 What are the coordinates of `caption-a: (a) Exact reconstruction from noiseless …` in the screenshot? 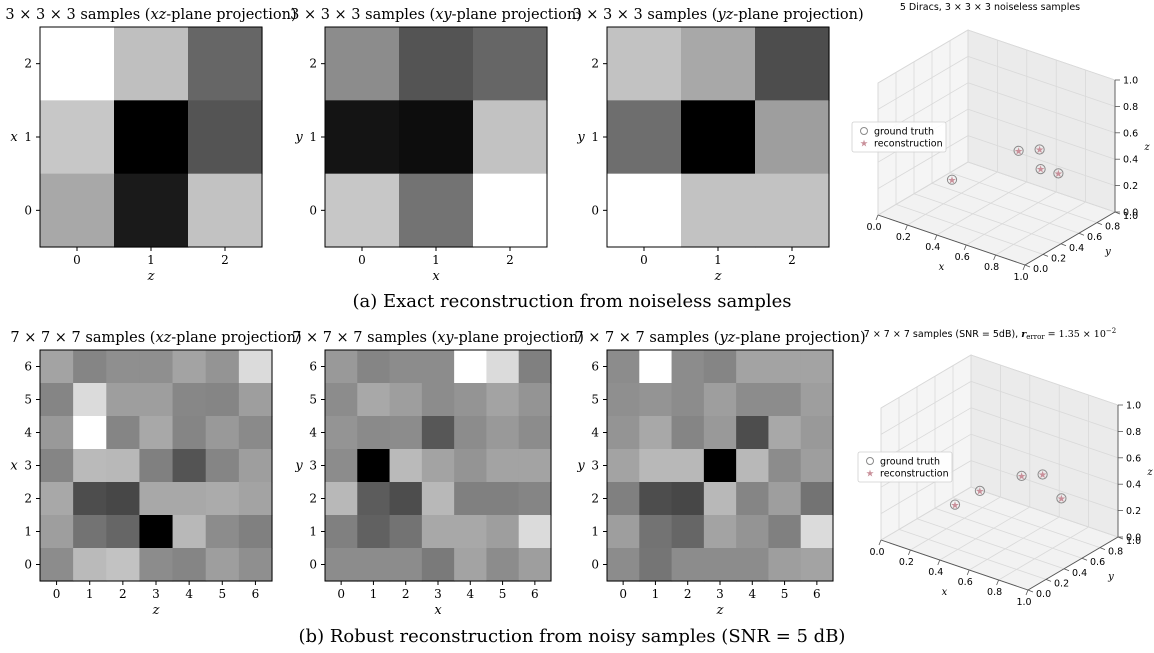 It's located at (572, 301).